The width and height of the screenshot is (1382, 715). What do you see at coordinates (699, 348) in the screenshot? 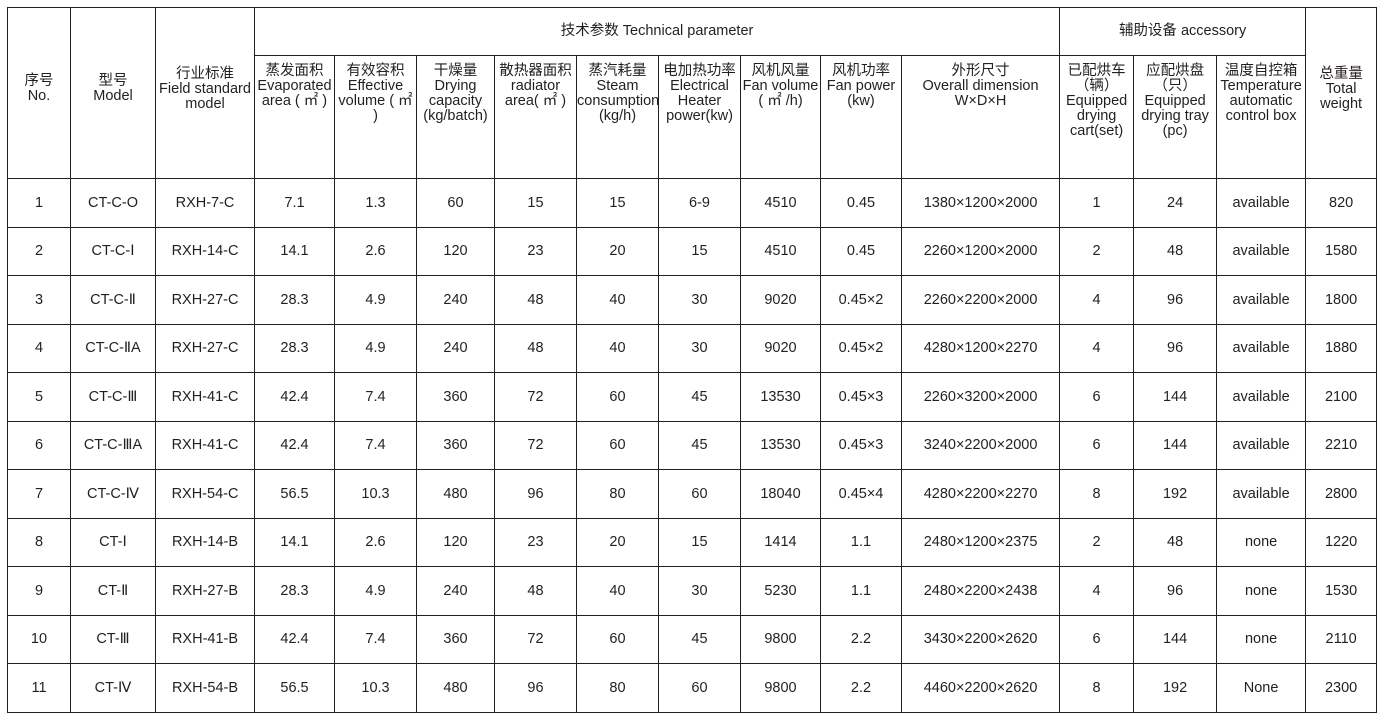
I see `table-cell: 30` at bounding box center [699, 348].